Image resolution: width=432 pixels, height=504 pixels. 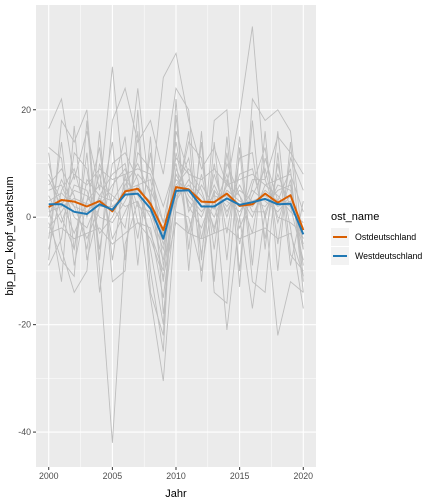 What do you see at coordinates (49, 476) in the screenshot?
I see `x-tick-label: 2000` at bounding box center [49, 476].